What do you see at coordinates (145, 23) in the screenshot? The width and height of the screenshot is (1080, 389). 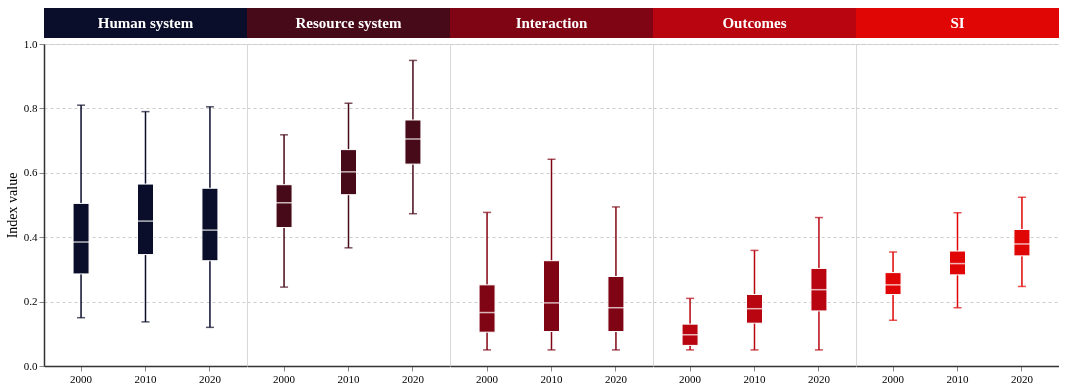 I see `chart-title: Human system` at bounding box center [145, 23].